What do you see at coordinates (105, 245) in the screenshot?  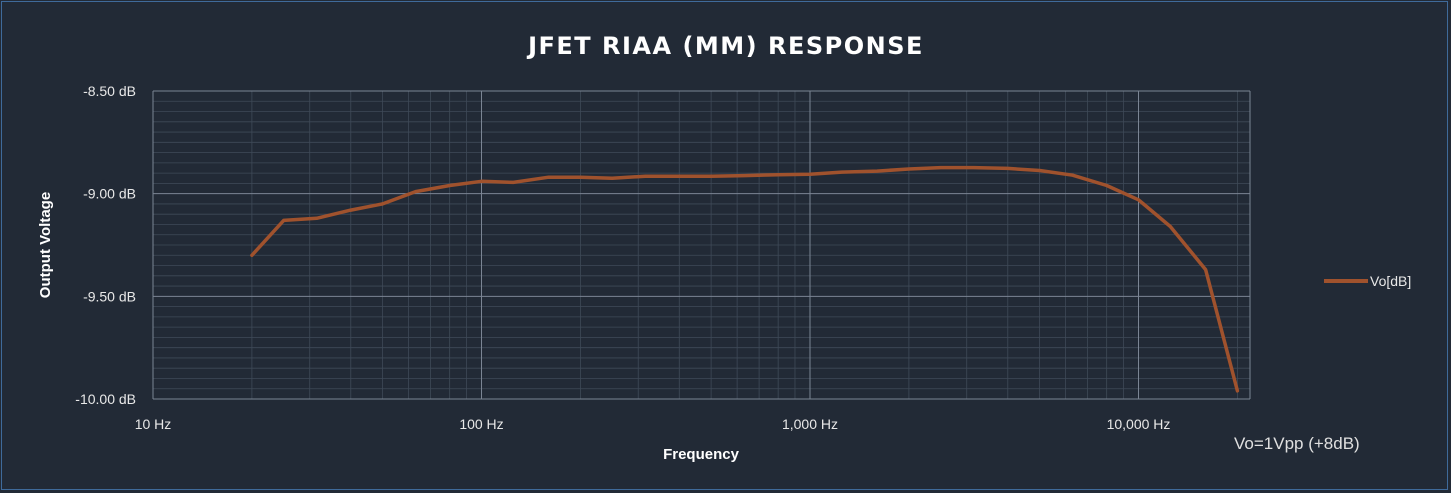 I see `y-axis-tick-labels: -8.50 dB -9.00 dB -9.50 dB -10.00 dB` at bounding box center [105, 245].